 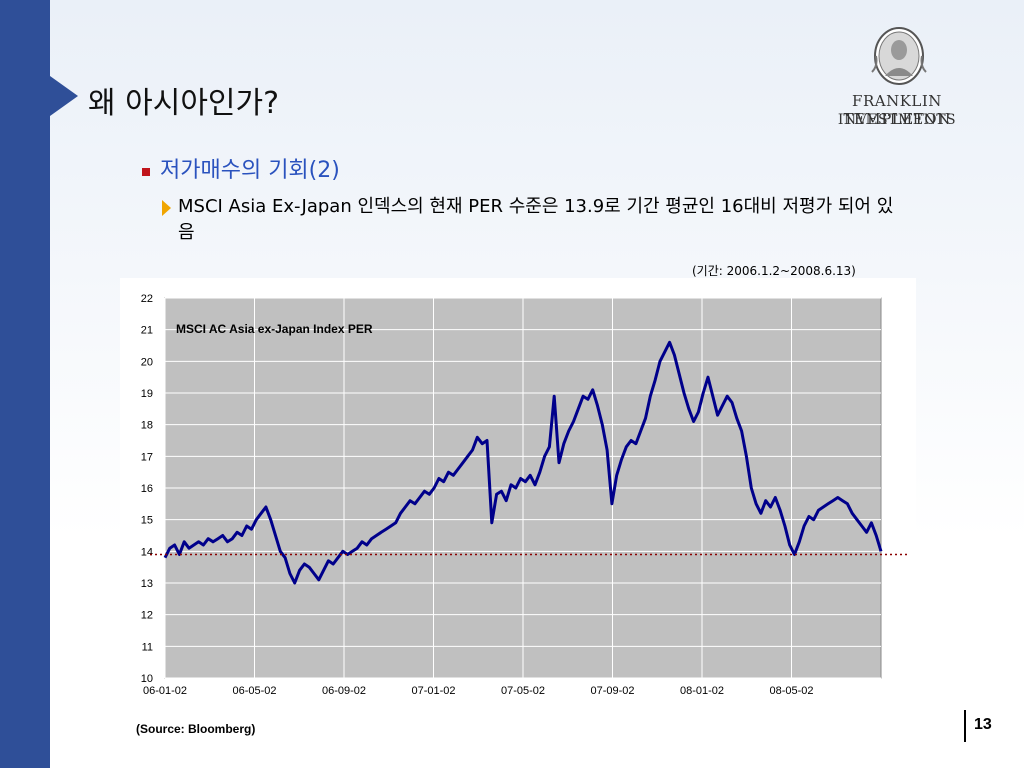 I want to click on y-tick-label: 10, so click(x=147, y=679).